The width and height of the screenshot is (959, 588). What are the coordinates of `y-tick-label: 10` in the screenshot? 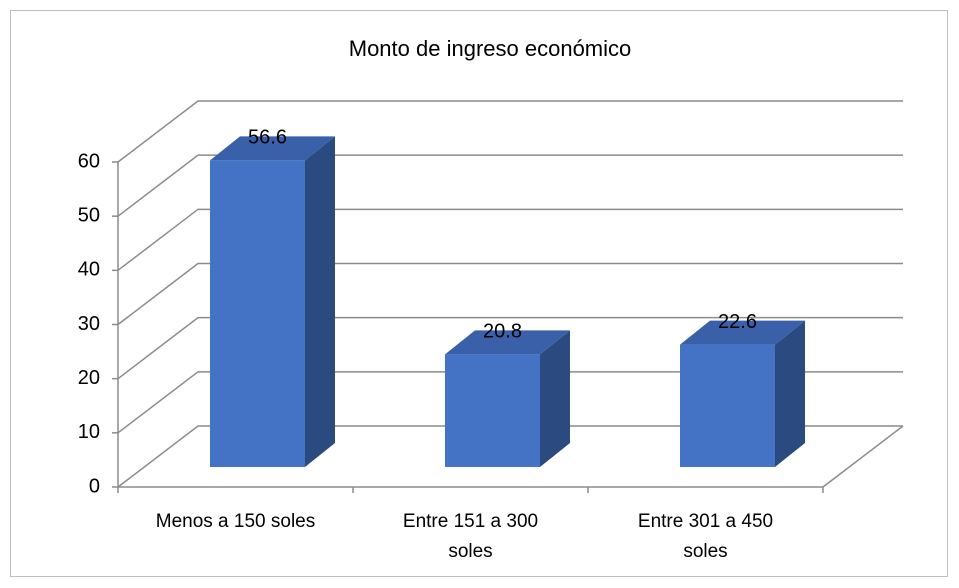 It's located at (89, 432).